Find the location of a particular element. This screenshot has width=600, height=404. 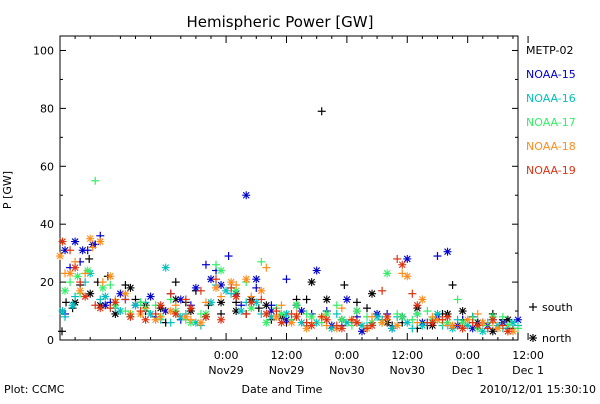

plot-credit: Plot: CCMC is located at coordinates (34, 389).